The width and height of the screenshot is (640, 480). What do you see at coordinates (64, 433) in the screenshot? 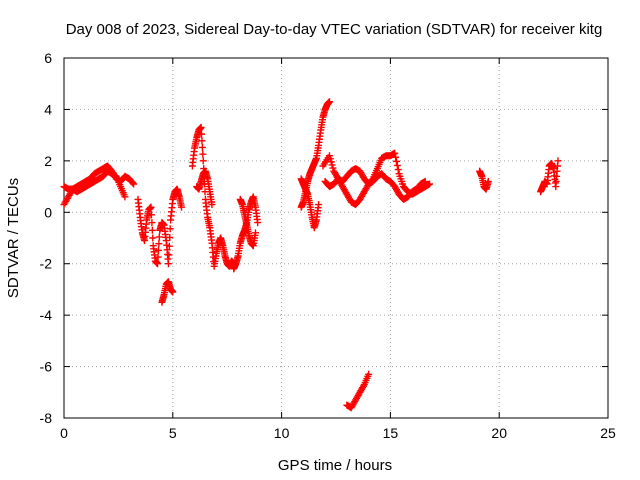
I see `x-tick-label: 0` at bounding box center [64, 433].